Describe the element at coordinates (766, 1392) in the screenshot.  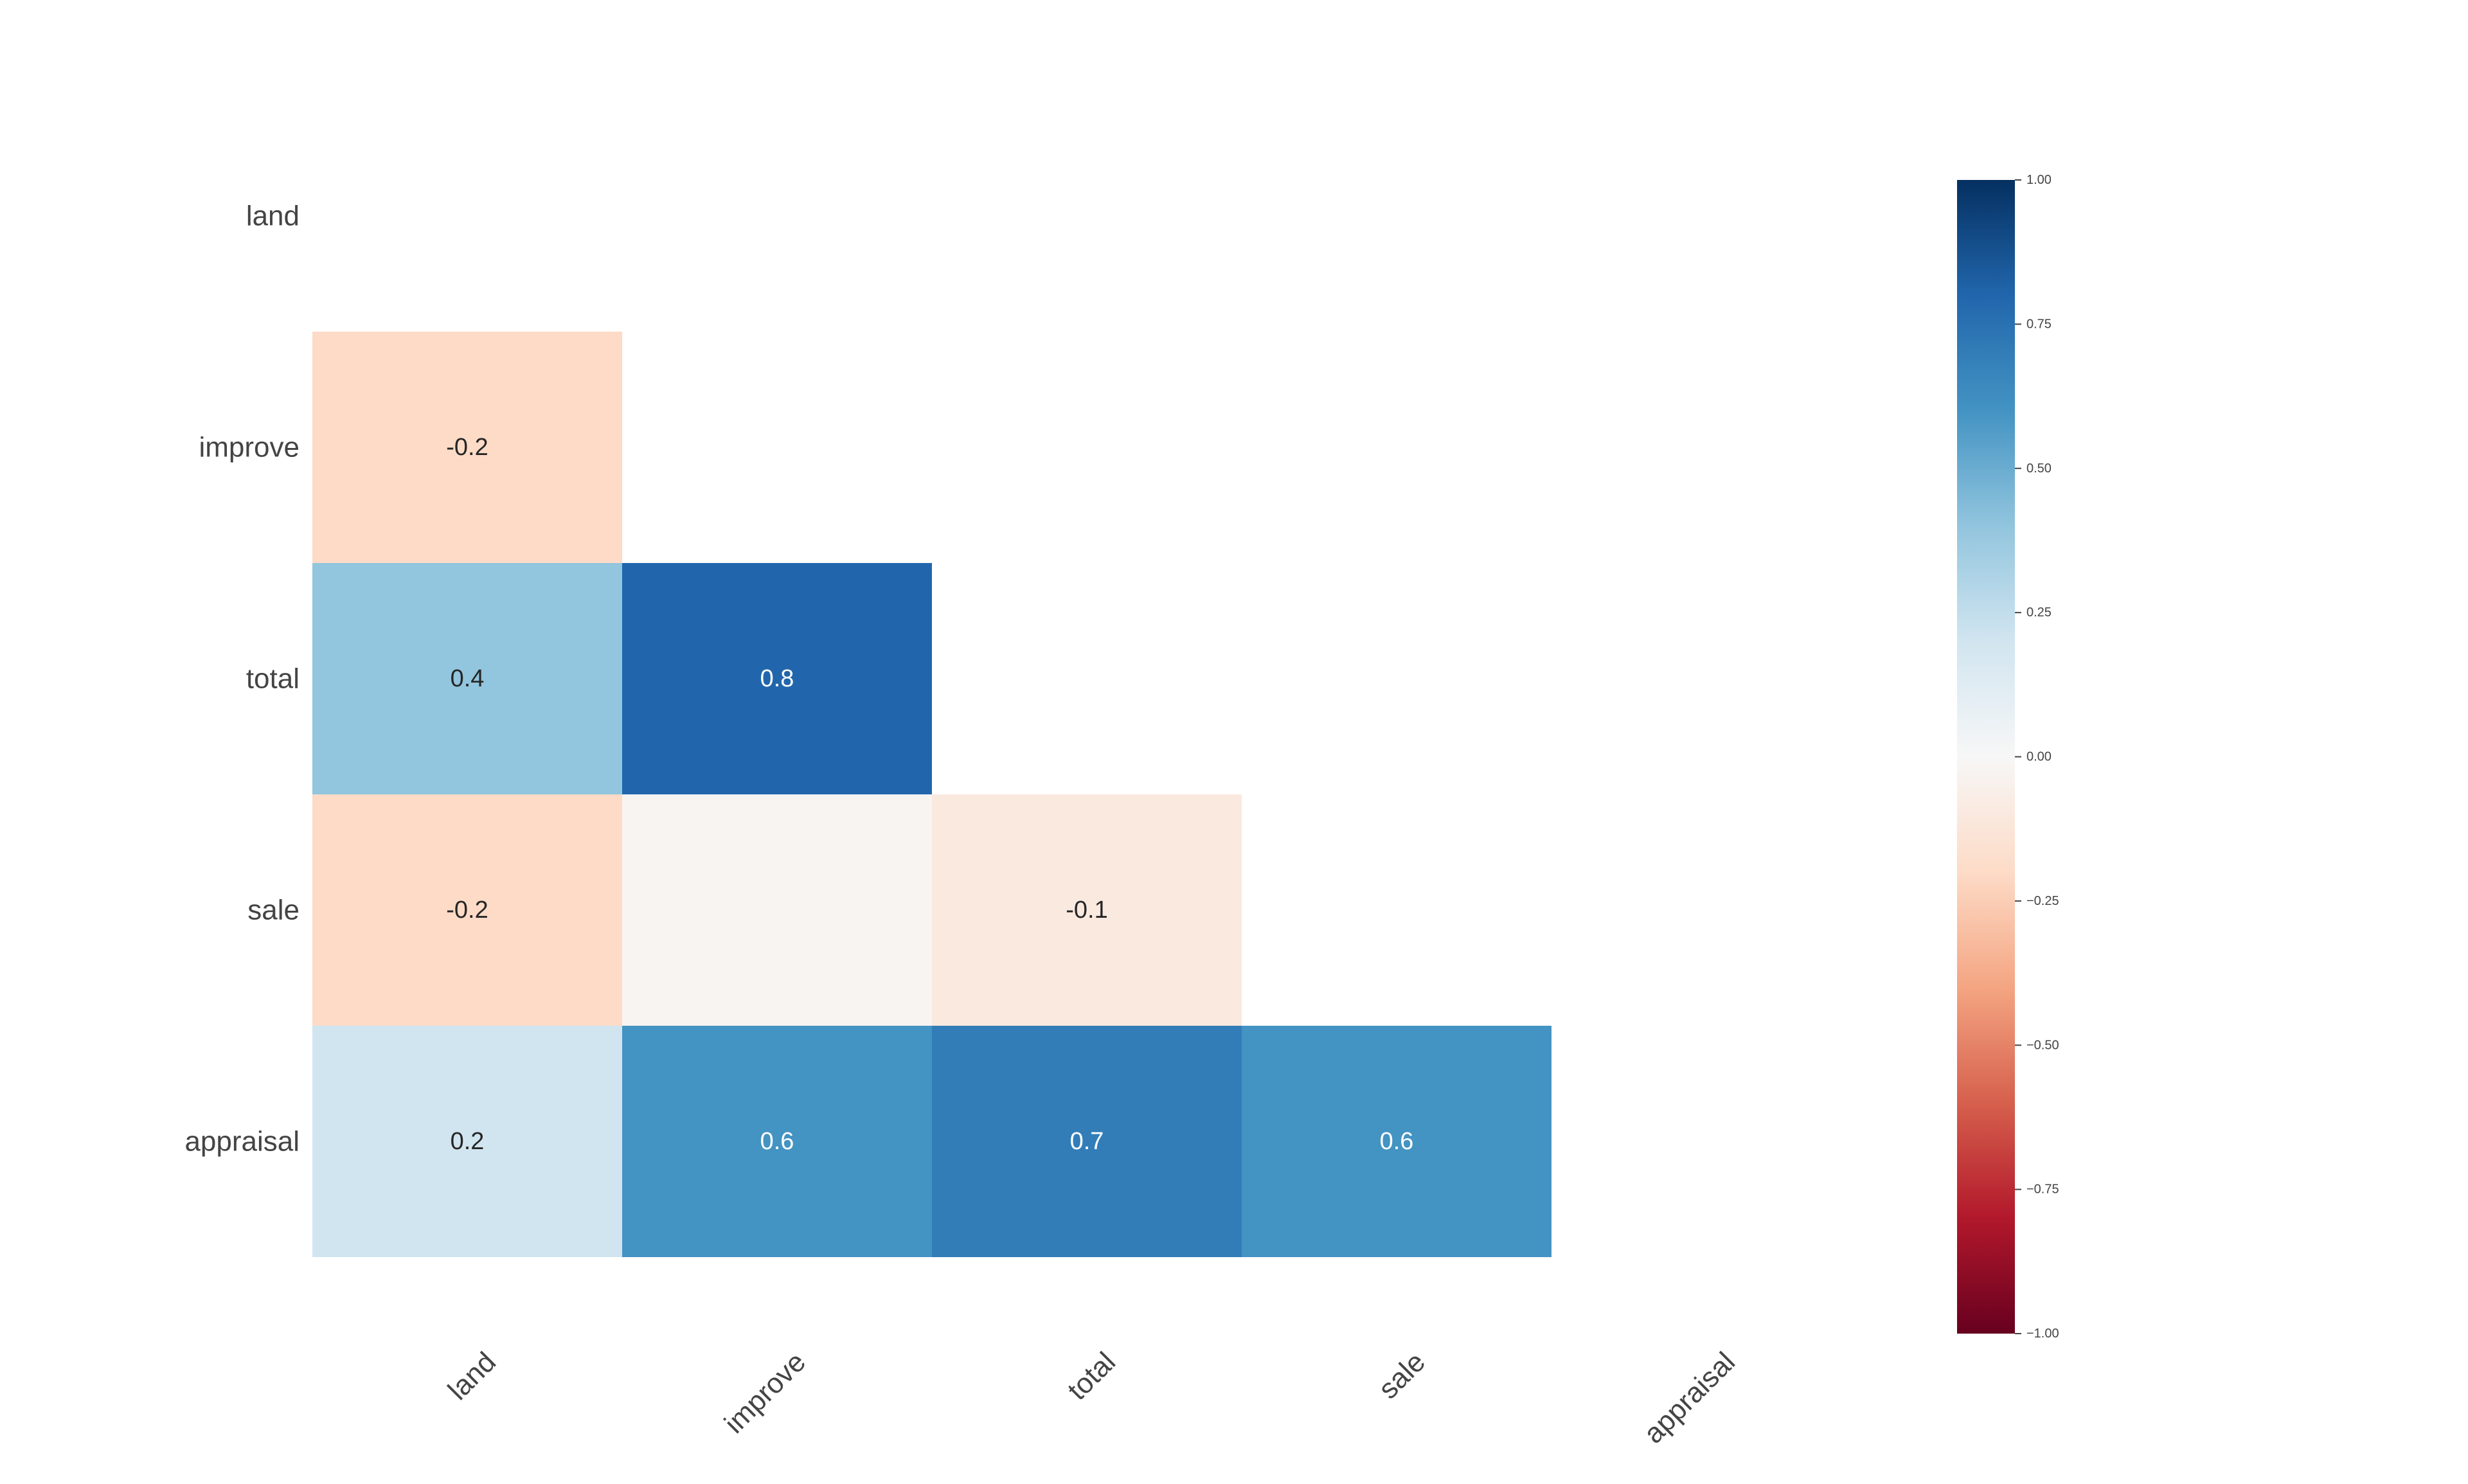
I see `x-tick-label-improve: improve` at that location.